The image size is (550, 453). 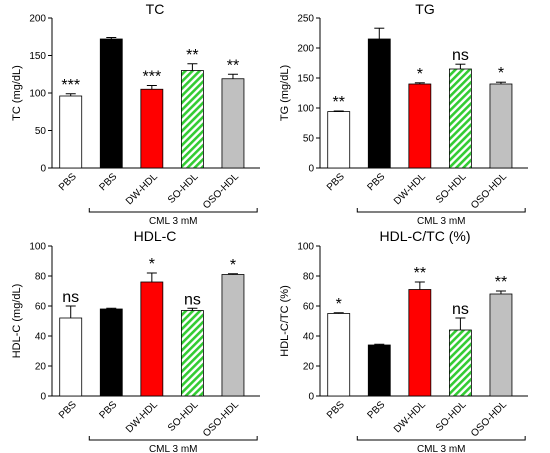 What do you see at coordinates (17, 93) in the screenshot?
I see `y-axis-label: TC (mg/dL)` at bounding box center [17, 93].